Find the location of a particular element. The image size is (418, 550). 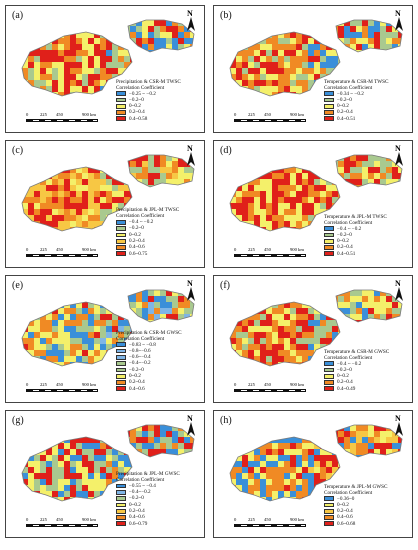

scale-bar: 0 225 450 900 km is located at coordinates (274, 119).